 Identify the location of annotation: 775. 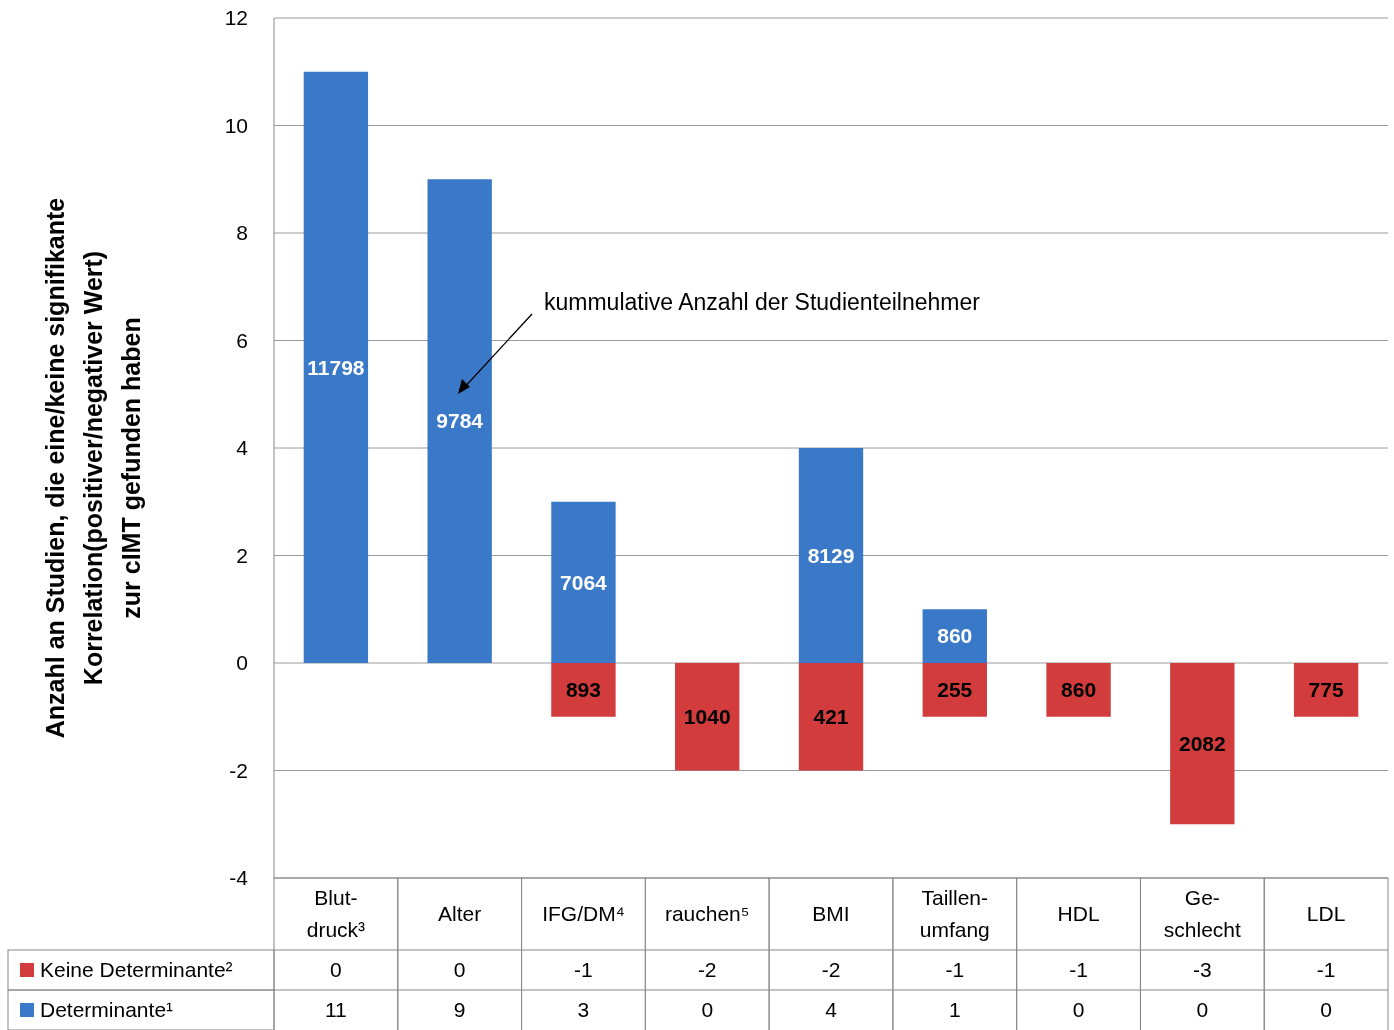
(1326, 690).